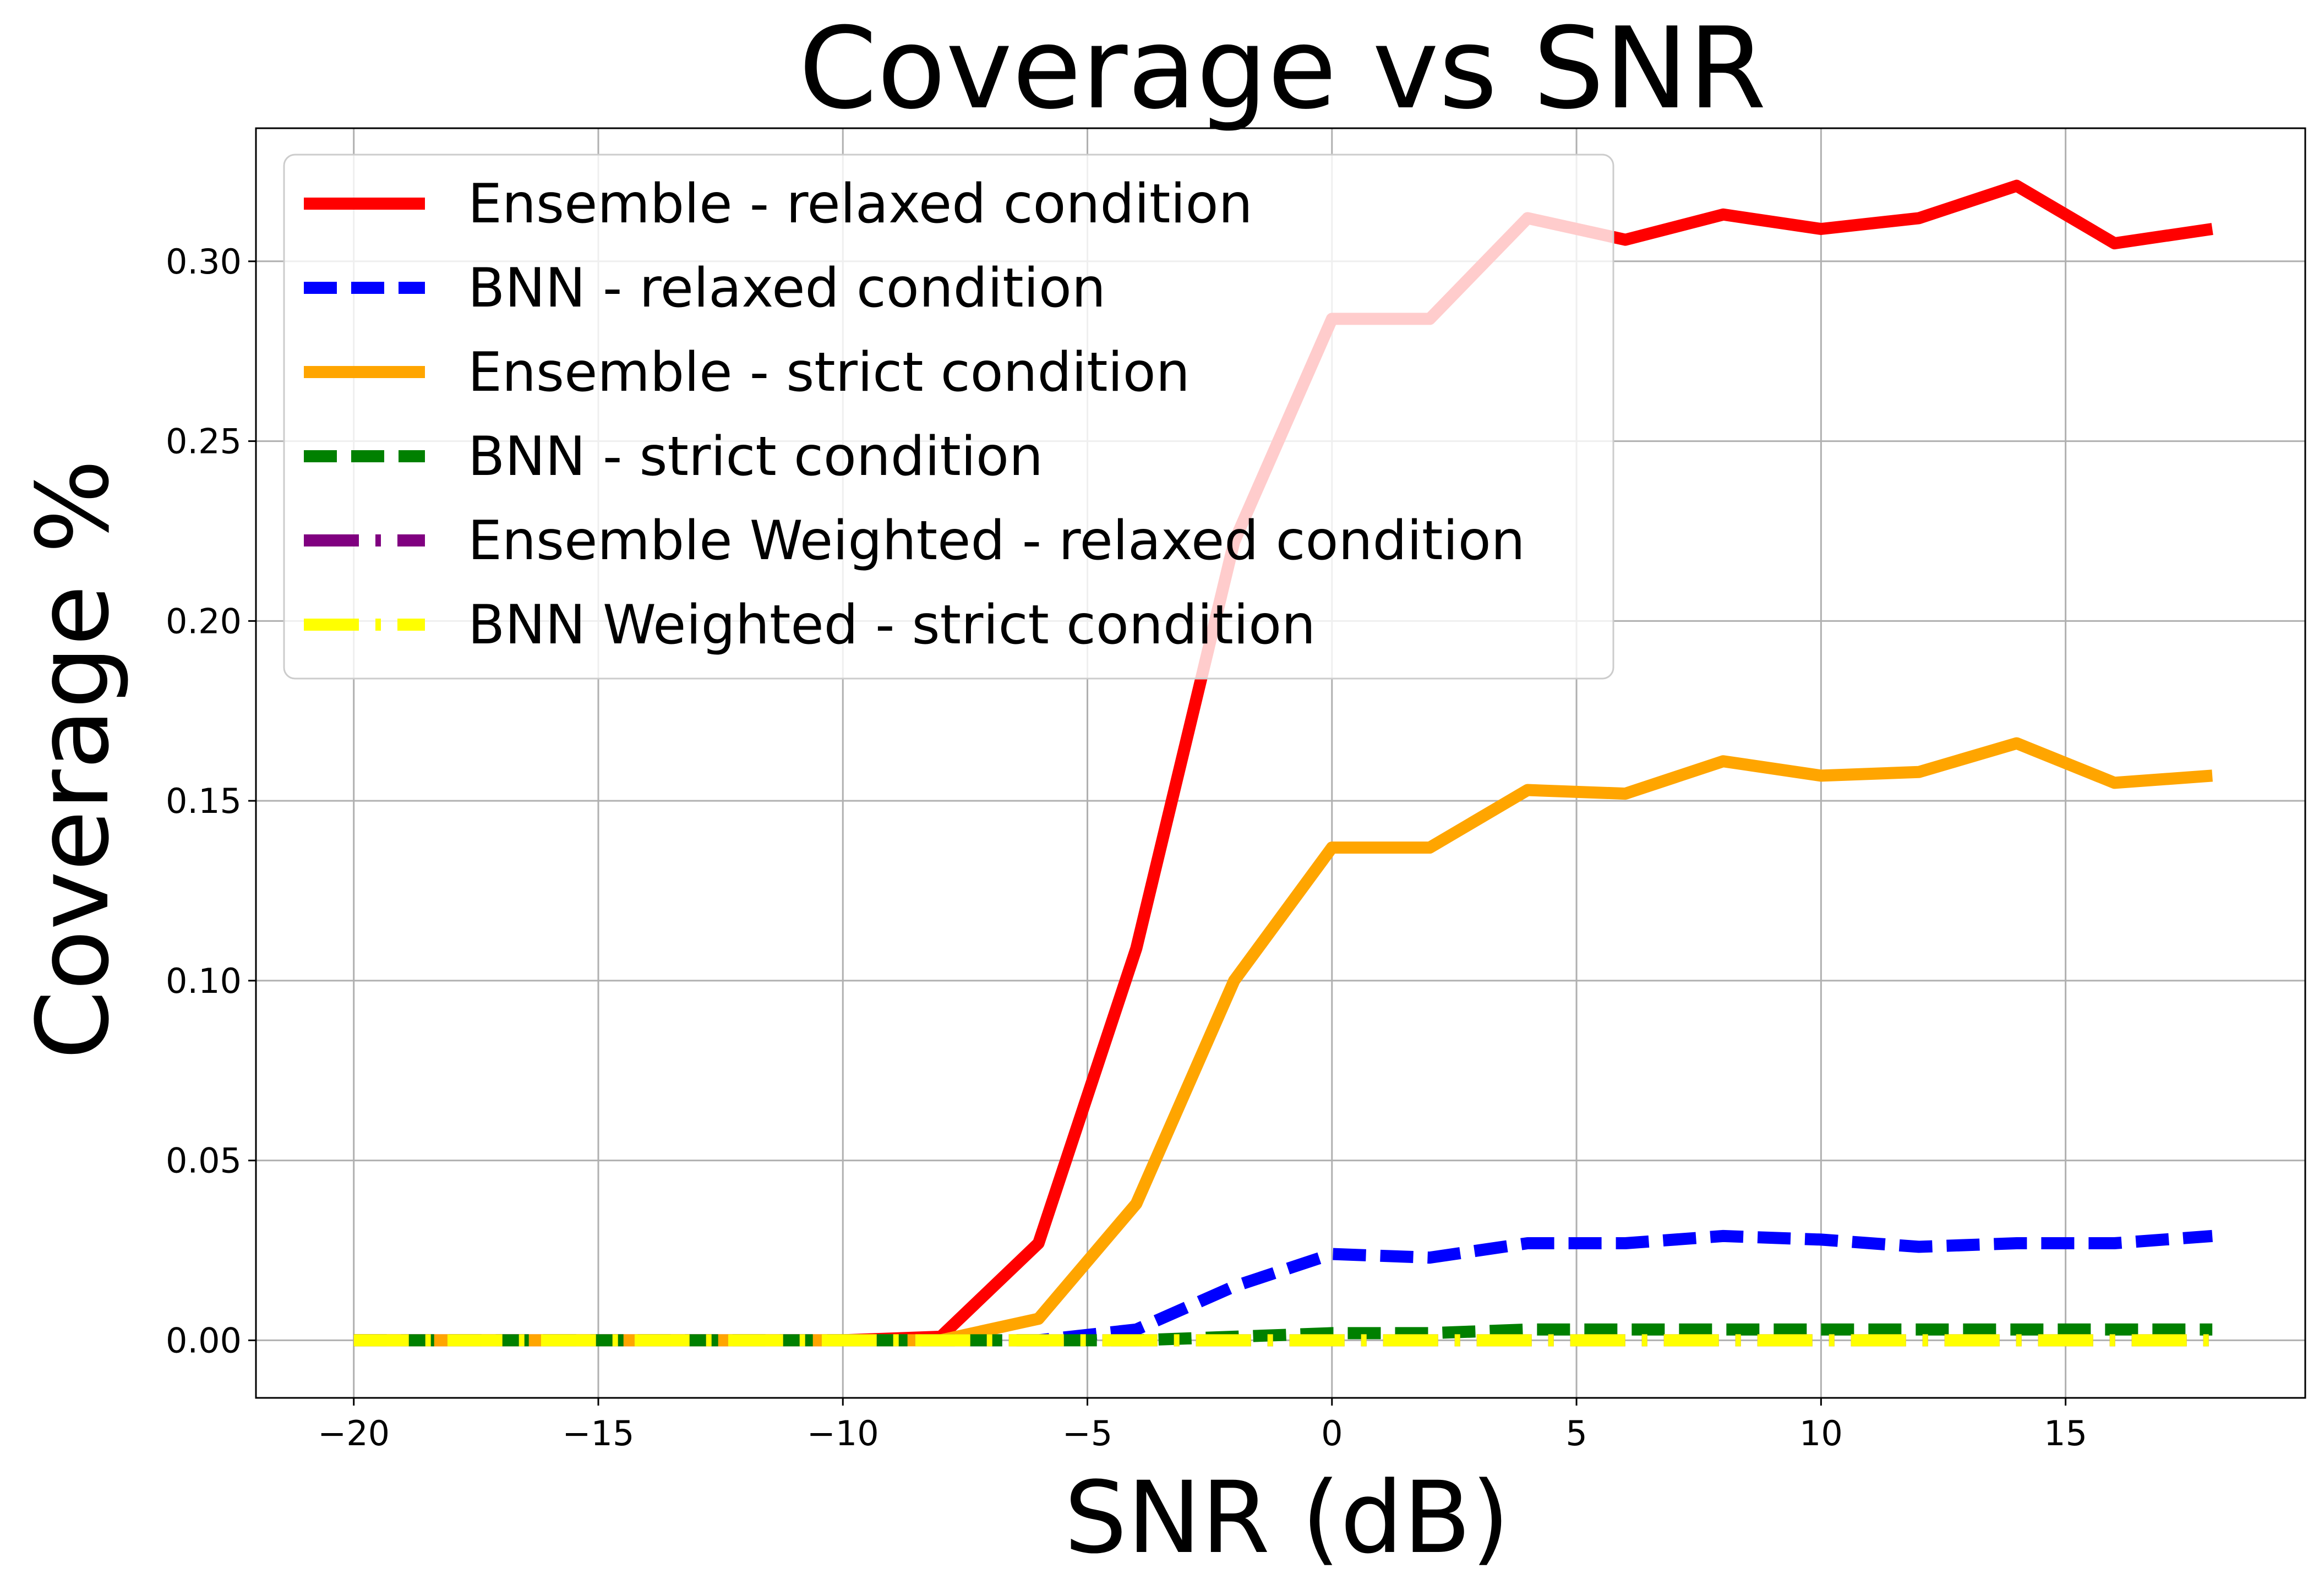  What do you see at coordinates (829, 372) in the screenshot?
I see `legend-label-3: Ensemble - strict condition` at bounding box center [829, 372].